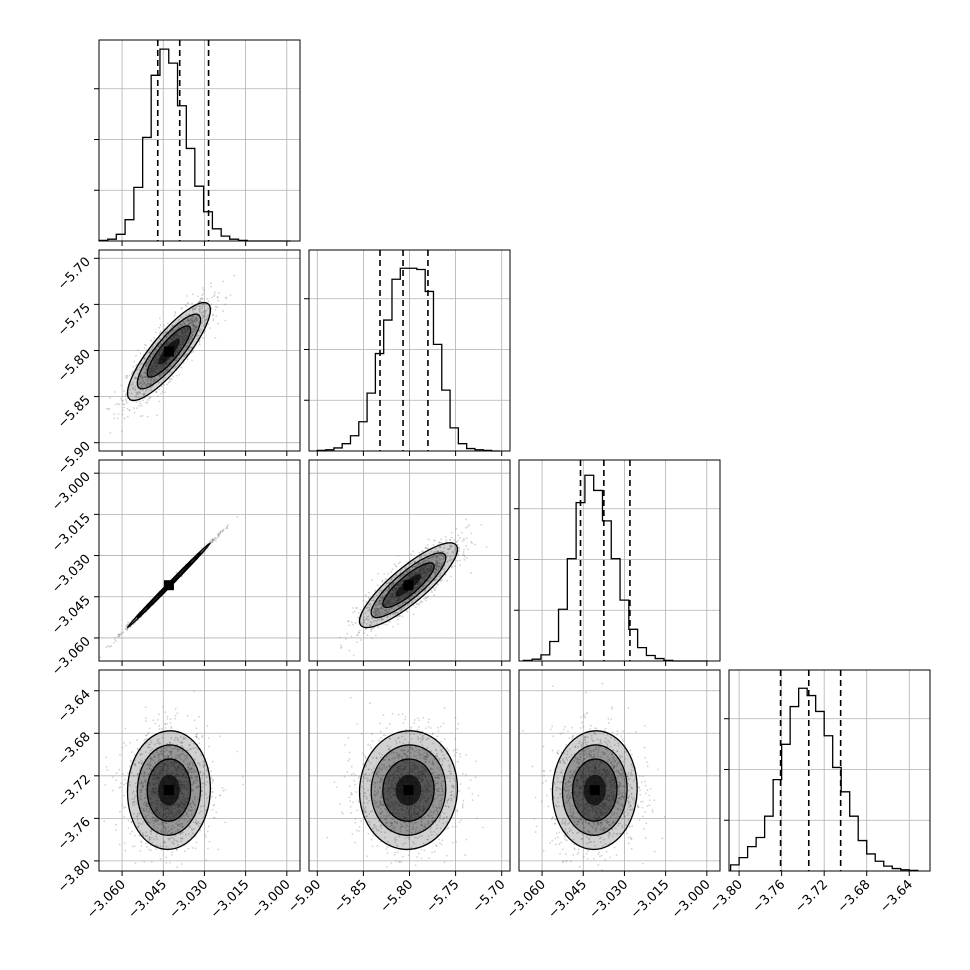  What do you see at coordinates (194, 145) in the screenshot?
I see `histogram-step` at bounding box center [194, 145].